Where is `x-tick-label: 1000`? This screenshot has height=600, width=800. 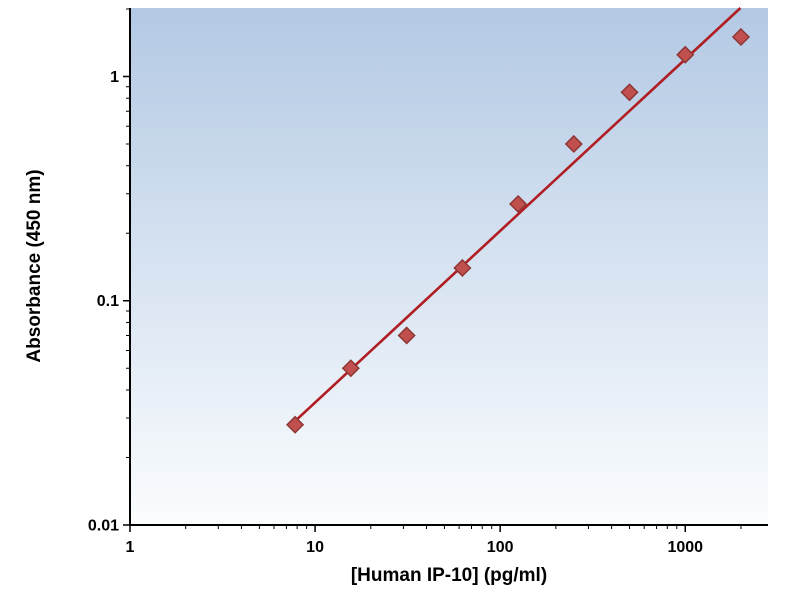
x-tick-label: 1000 is located at coordinates (685, 547).